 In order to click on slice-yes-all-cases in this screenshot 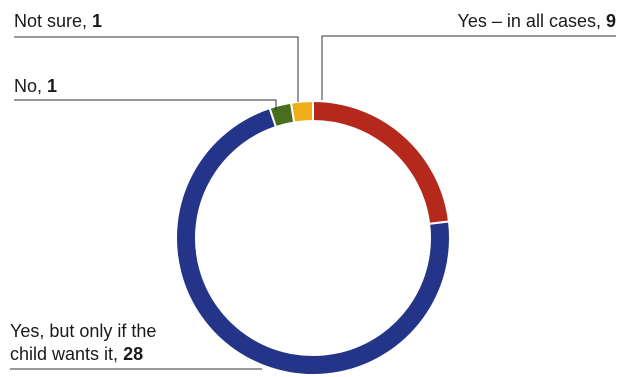, I will do `click(381, 162)`.